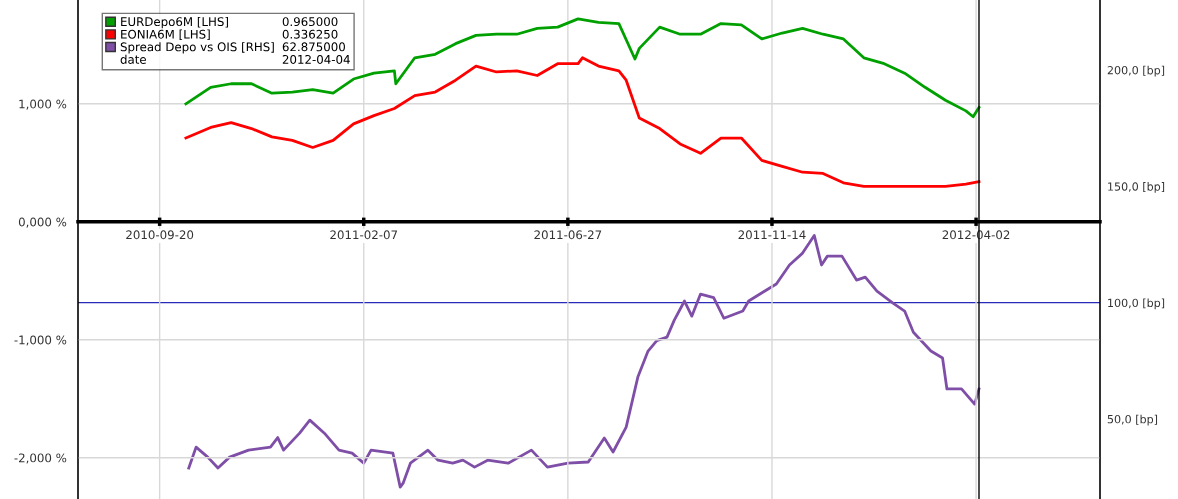 The width and height of the screenshot is (1178, 499). I want to click on y2-tick-label: 150,0 [bp], so click(1136, 187).